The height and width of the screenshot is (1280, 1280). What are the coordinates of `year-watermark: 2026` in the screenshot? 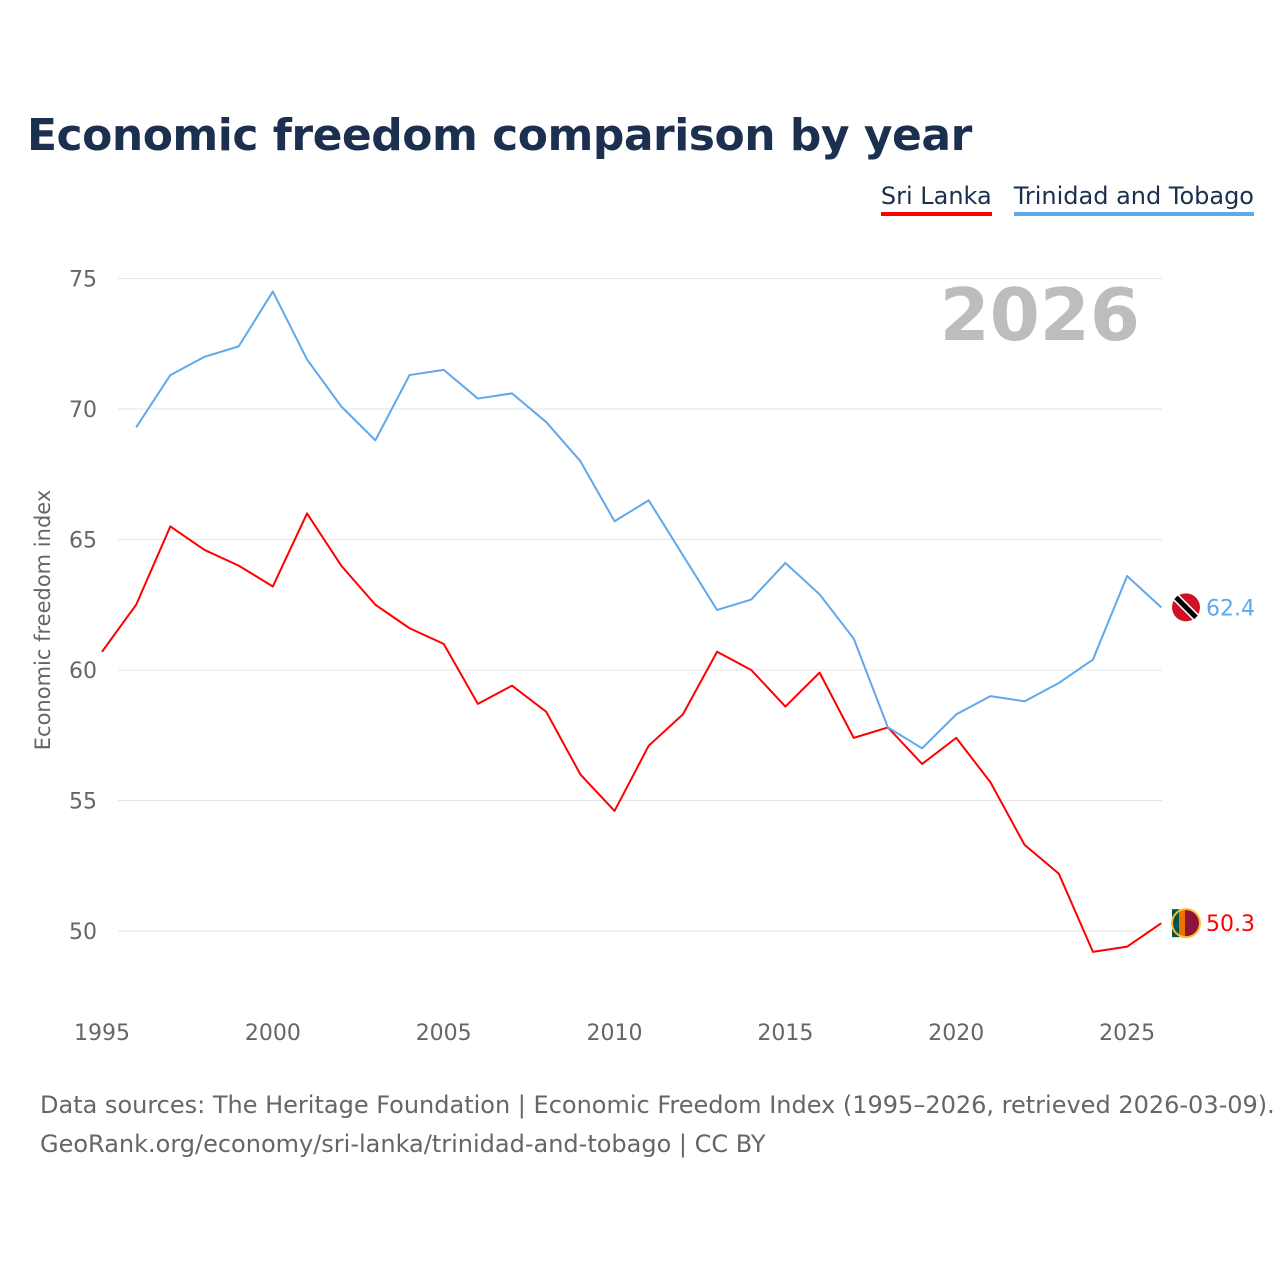 It's located at (1040, 315).